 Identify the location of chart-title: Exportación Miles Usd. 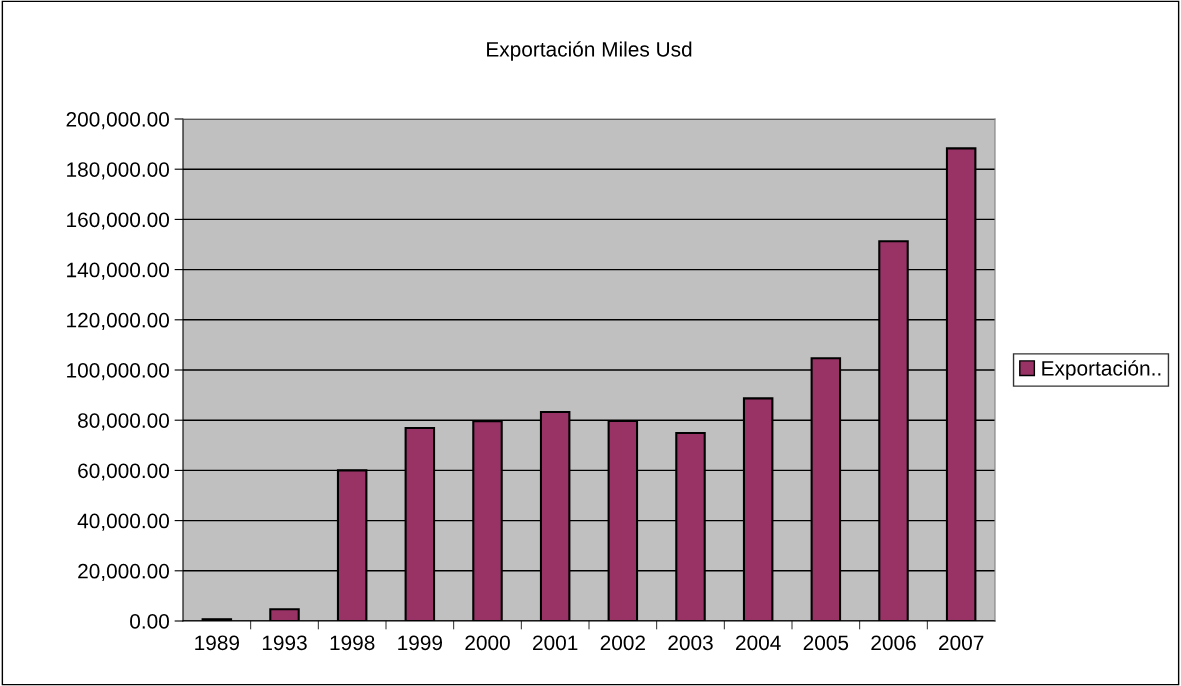
(589, 51).